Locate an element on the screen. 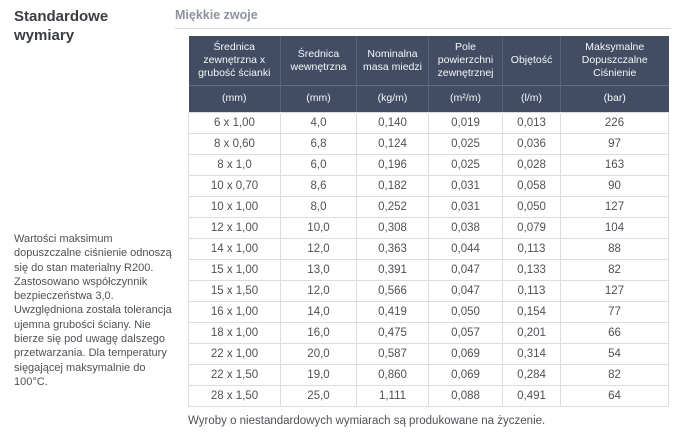 The width and height of the screenshot is (679, 433). table-cell: 0,475 is located at coordinates (392, 332).